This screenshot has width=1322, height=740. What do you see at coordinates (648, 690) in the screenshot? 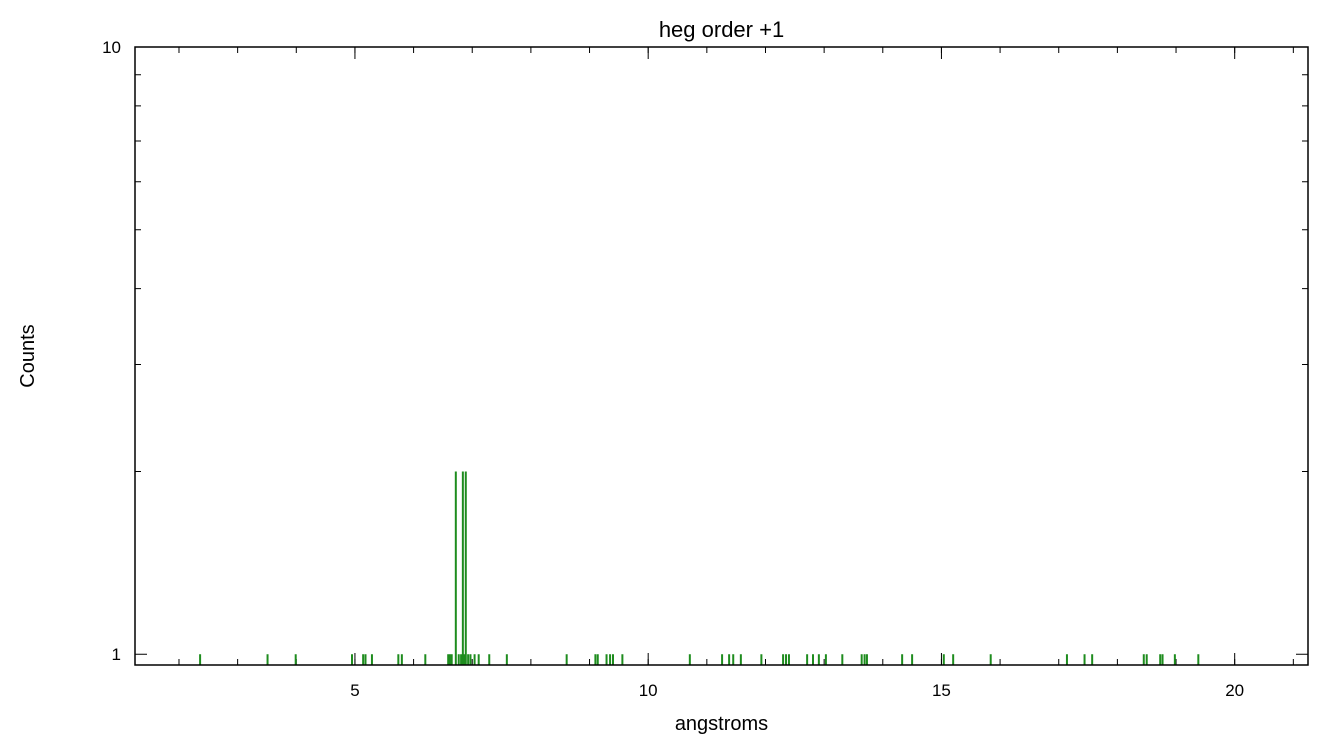
I see `x-tick-label: 10` at bounding box center [648, 690].